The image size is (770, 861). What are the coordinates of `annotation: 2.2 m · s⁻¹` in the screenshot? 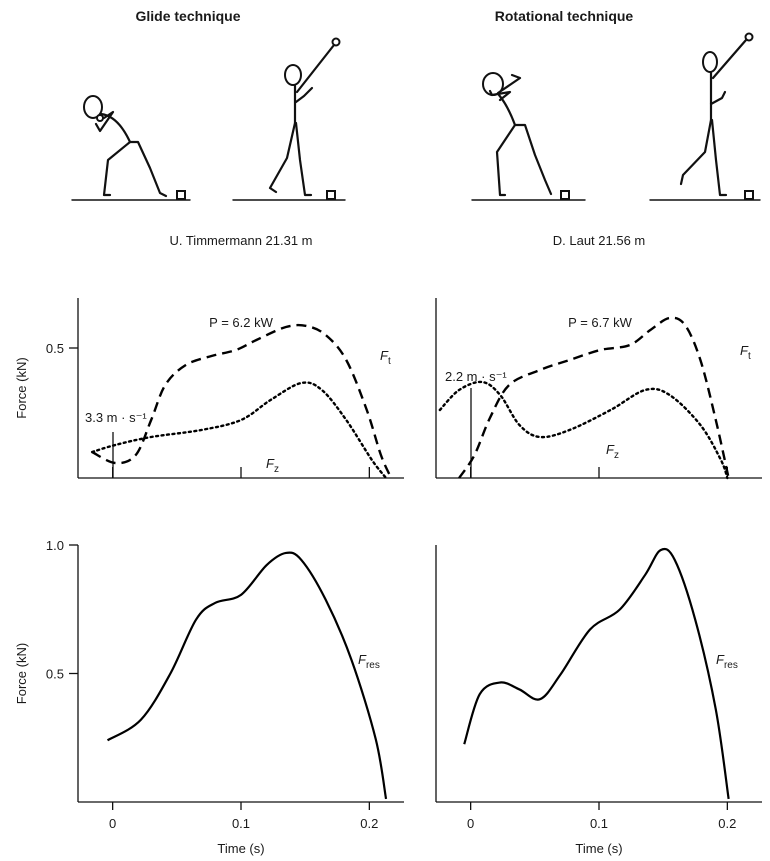 It's located at (476, 376).